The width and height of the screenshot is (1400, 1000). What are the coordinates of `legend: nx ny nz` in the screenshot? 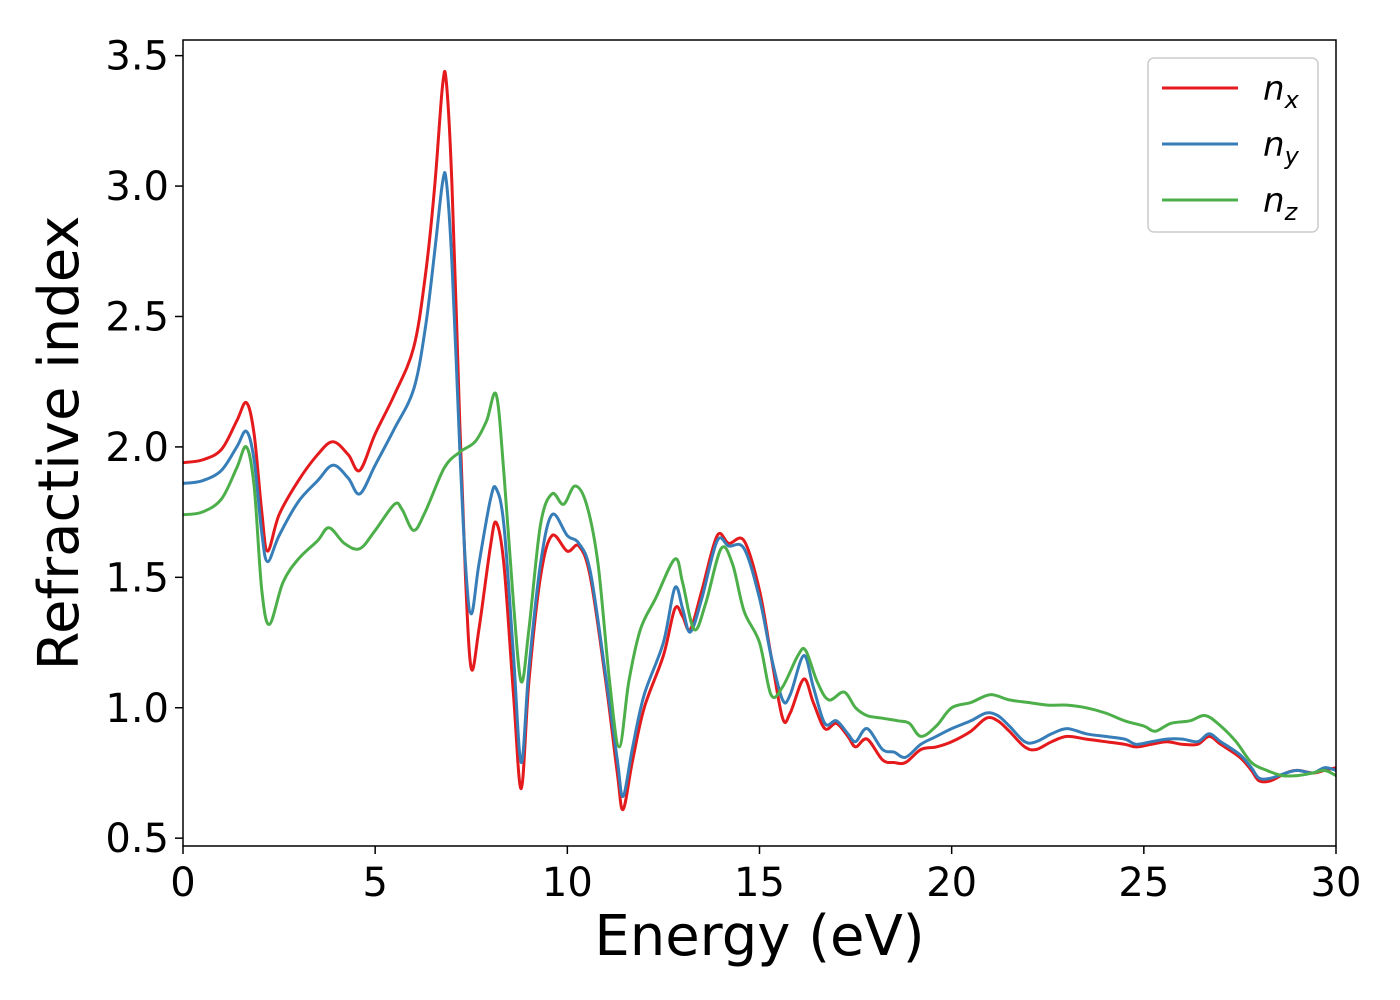 It's located at (1233, 145).